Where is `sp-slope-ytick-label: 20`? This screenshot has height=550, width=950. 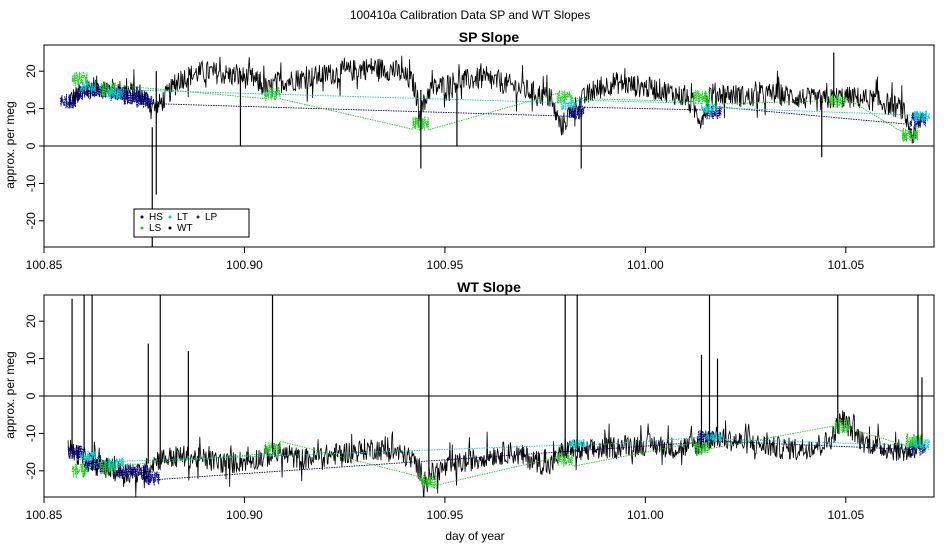 sp-slope-ytick-label: 20 is located at coordinates (31, 71).